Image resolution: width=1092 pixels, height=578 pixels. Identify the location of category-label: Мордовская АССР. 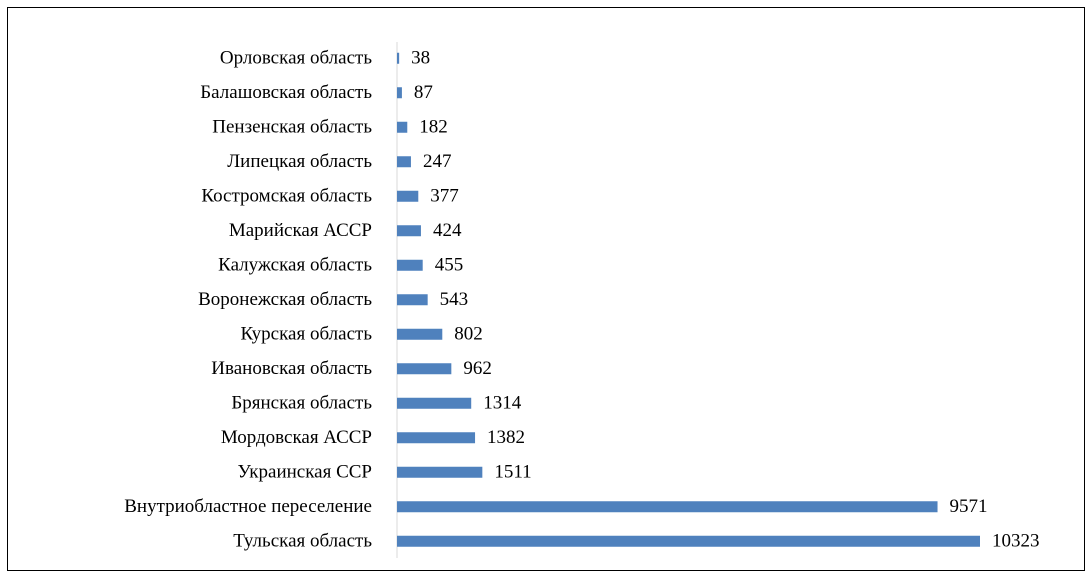
(296, 437).